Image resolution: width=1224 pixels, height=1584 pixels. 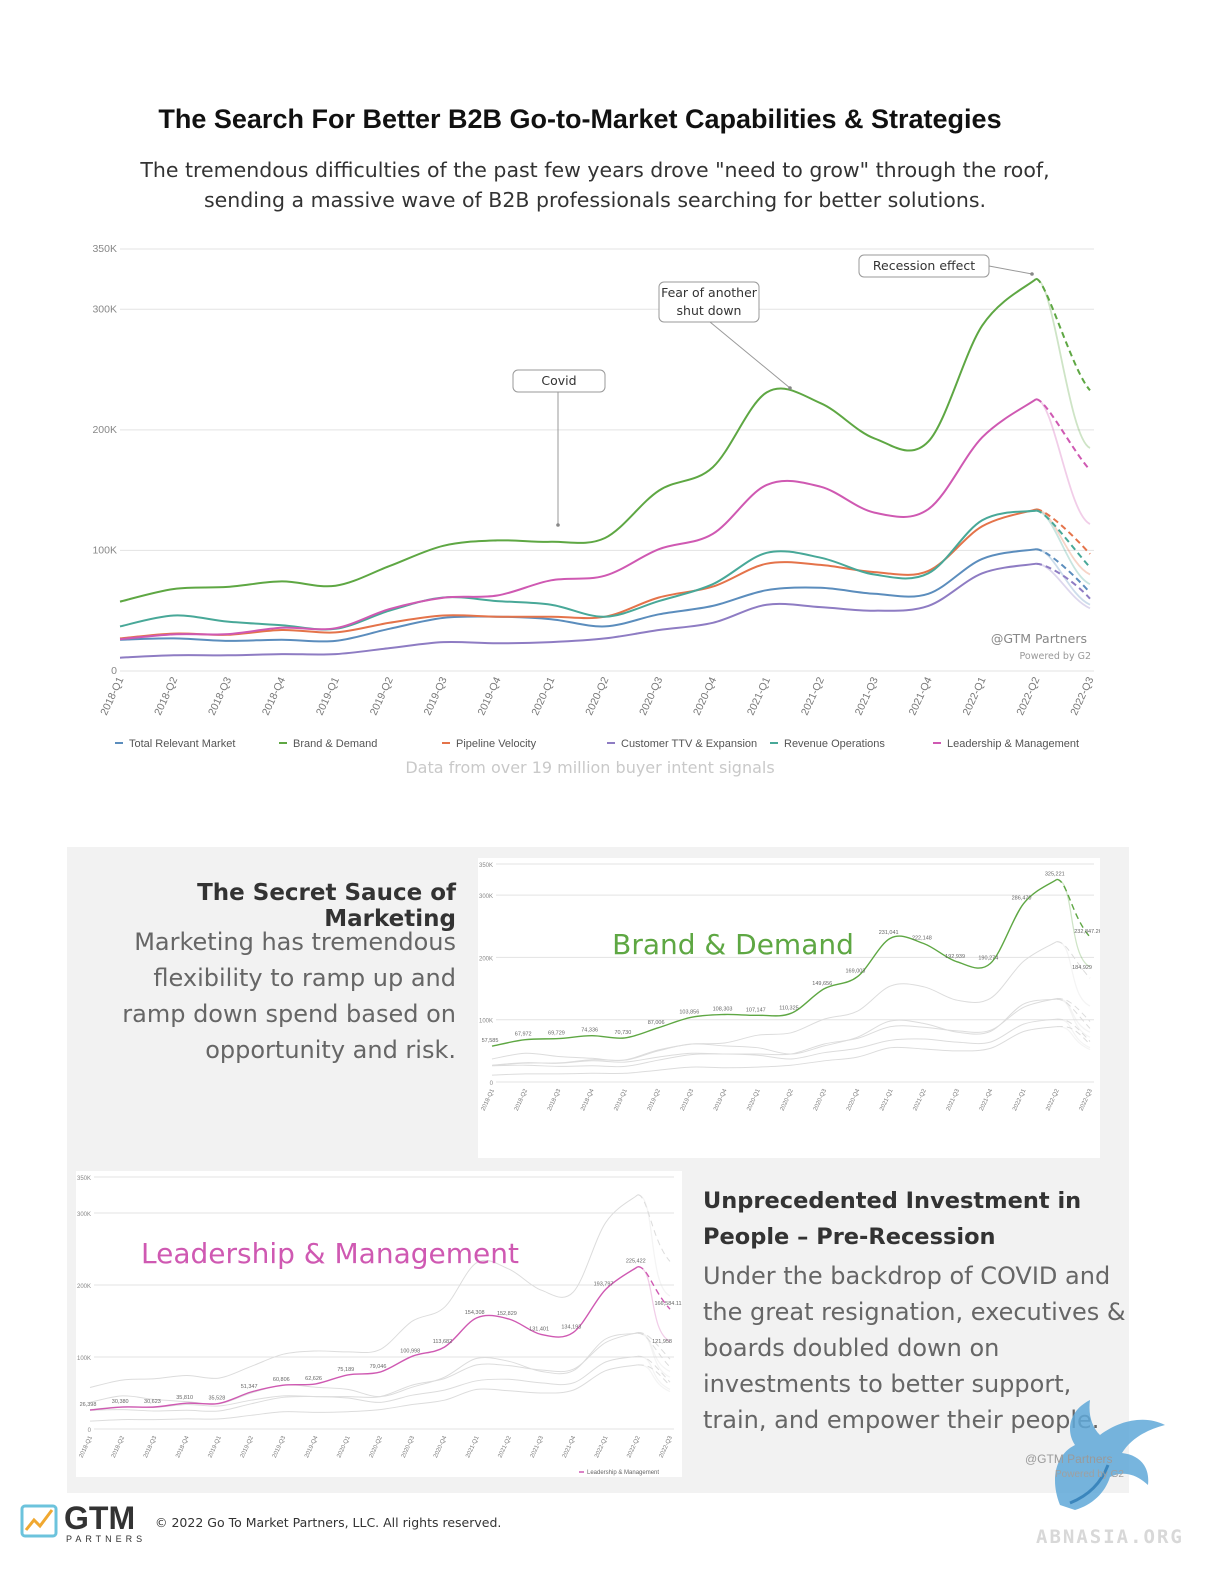 I want to click on legend-label: Revenue Operations, so click(x=834, y=744).